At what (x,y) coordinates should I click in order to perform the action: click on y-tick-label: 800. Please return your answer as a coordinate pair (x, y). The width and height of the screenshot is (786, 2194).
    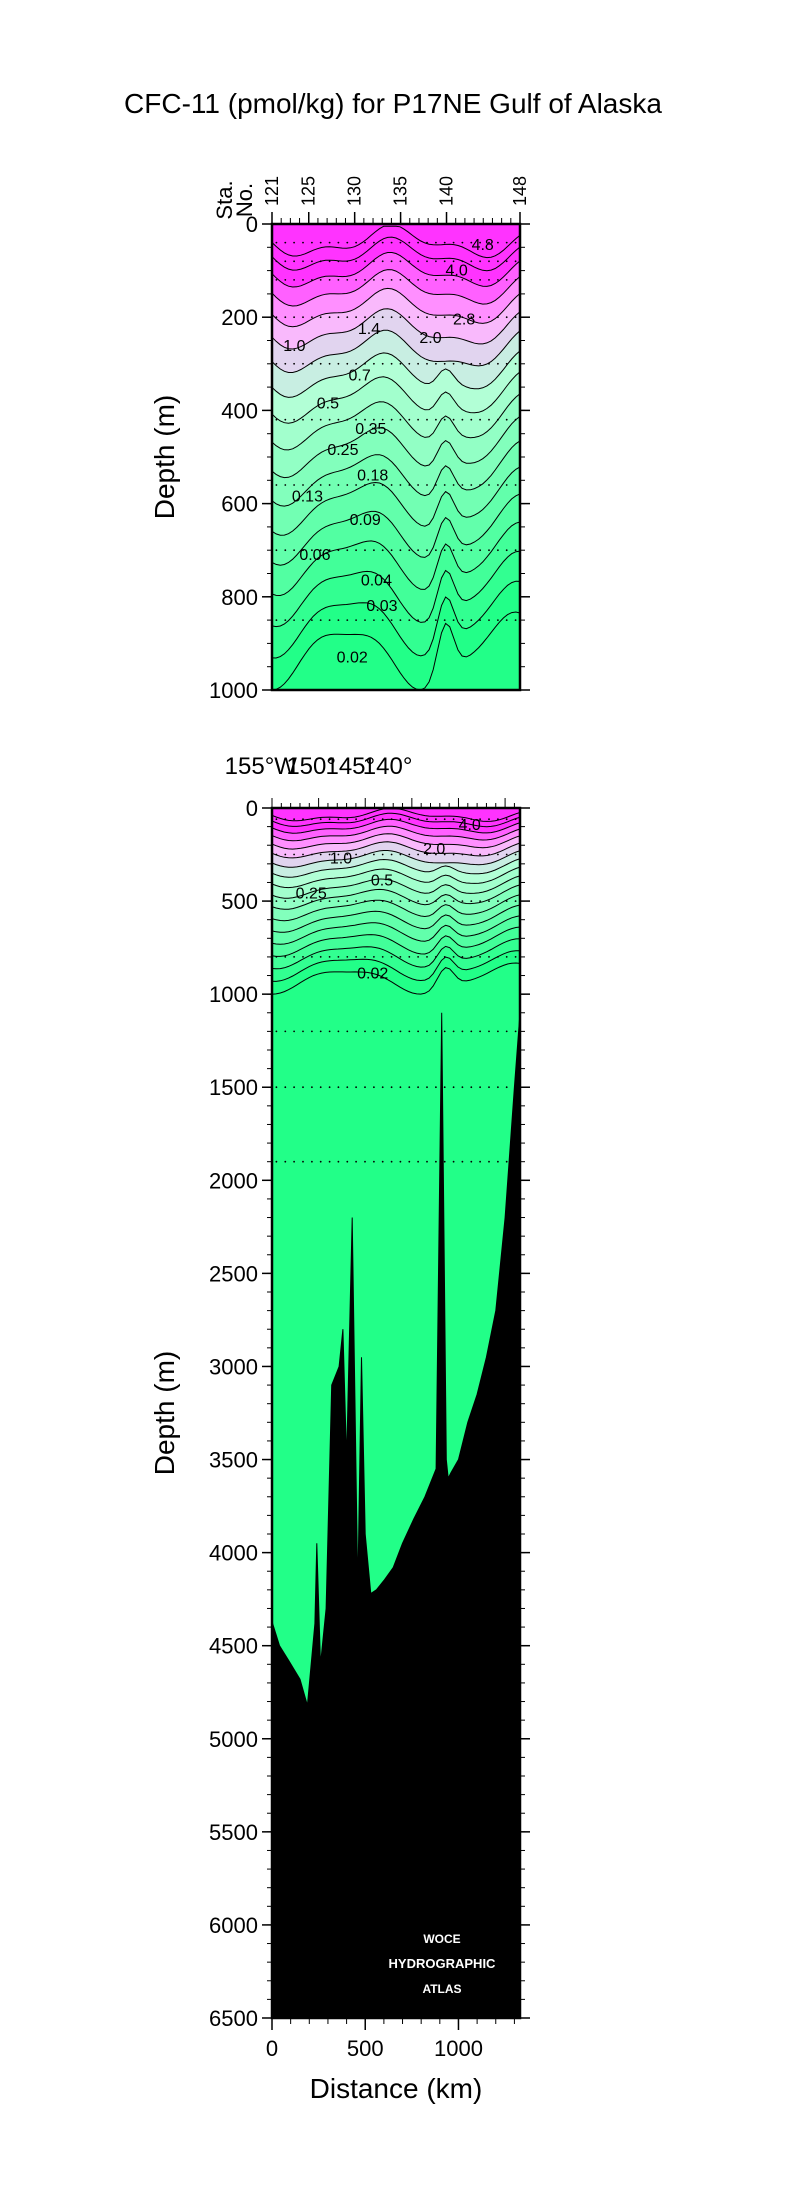
    Looking at the image, I should click on (239, 597).